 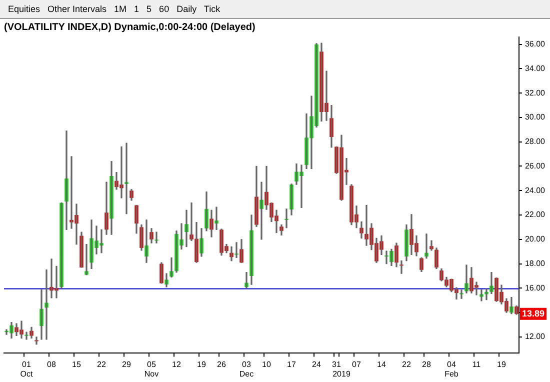 What do you see at coordinates (267, 364) in the screenshot?
I see `x-tick-label: 10` at bounding box center [267, 364].